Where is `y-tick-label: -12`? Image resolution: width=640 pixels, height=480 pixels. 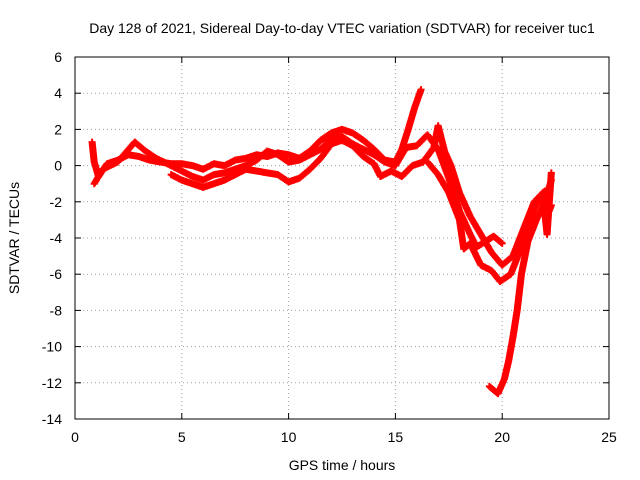 y-tick-label: -12 is located at coordinates (52, 383).